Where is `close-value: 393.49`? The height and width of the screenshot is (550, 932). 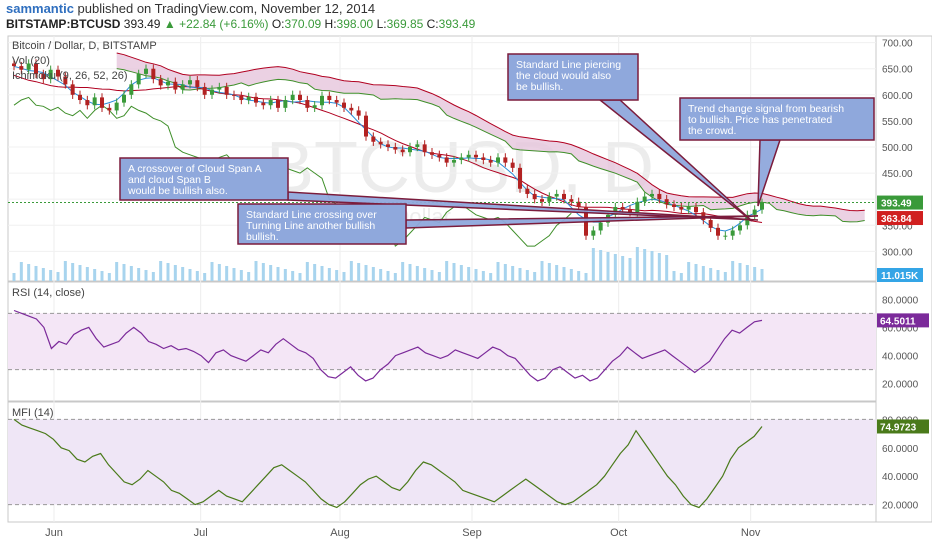
close-value: 393.49 is located at coordinates (457, 24).